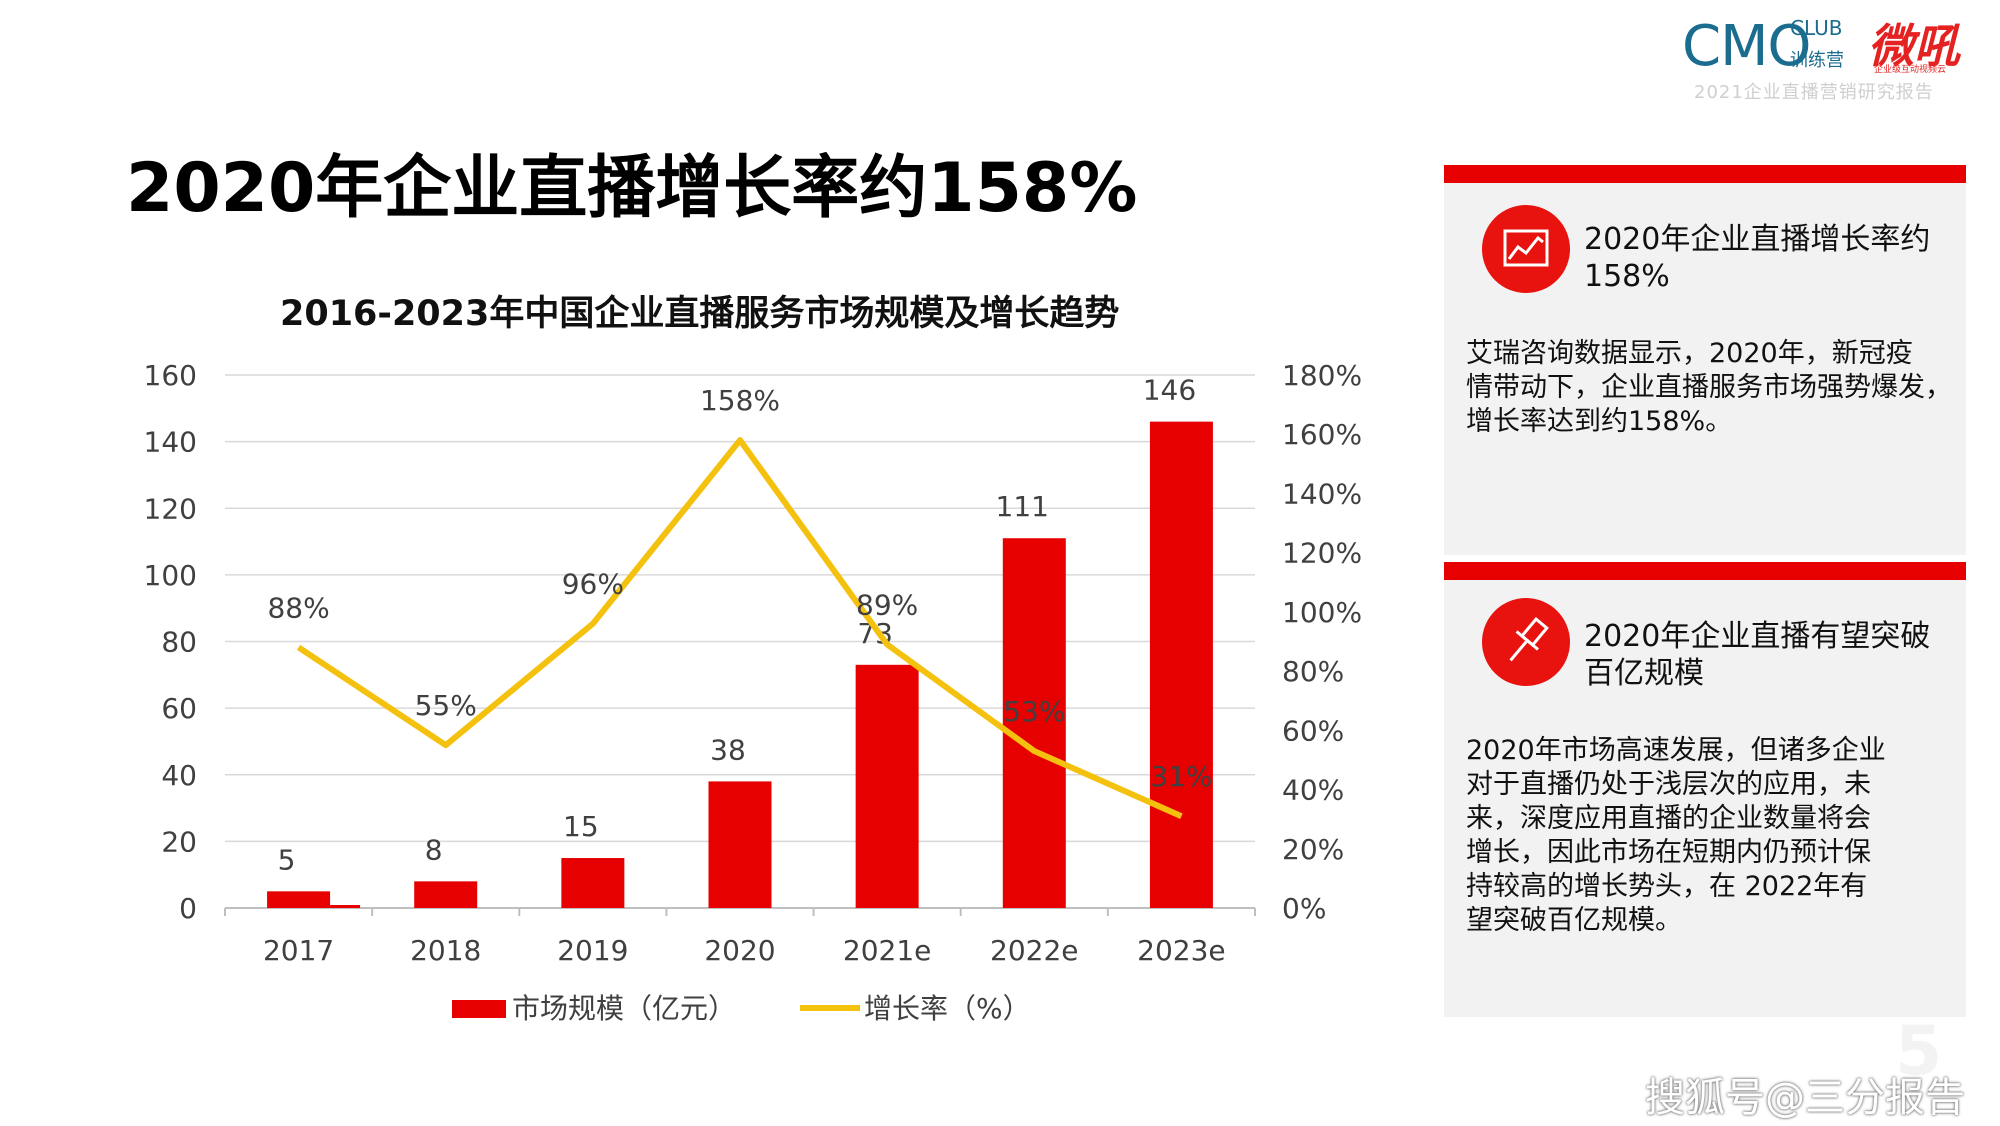 This screenshot has width=2000, height=1126. I want to click on bar-value-label: 15, so click(581, 826).